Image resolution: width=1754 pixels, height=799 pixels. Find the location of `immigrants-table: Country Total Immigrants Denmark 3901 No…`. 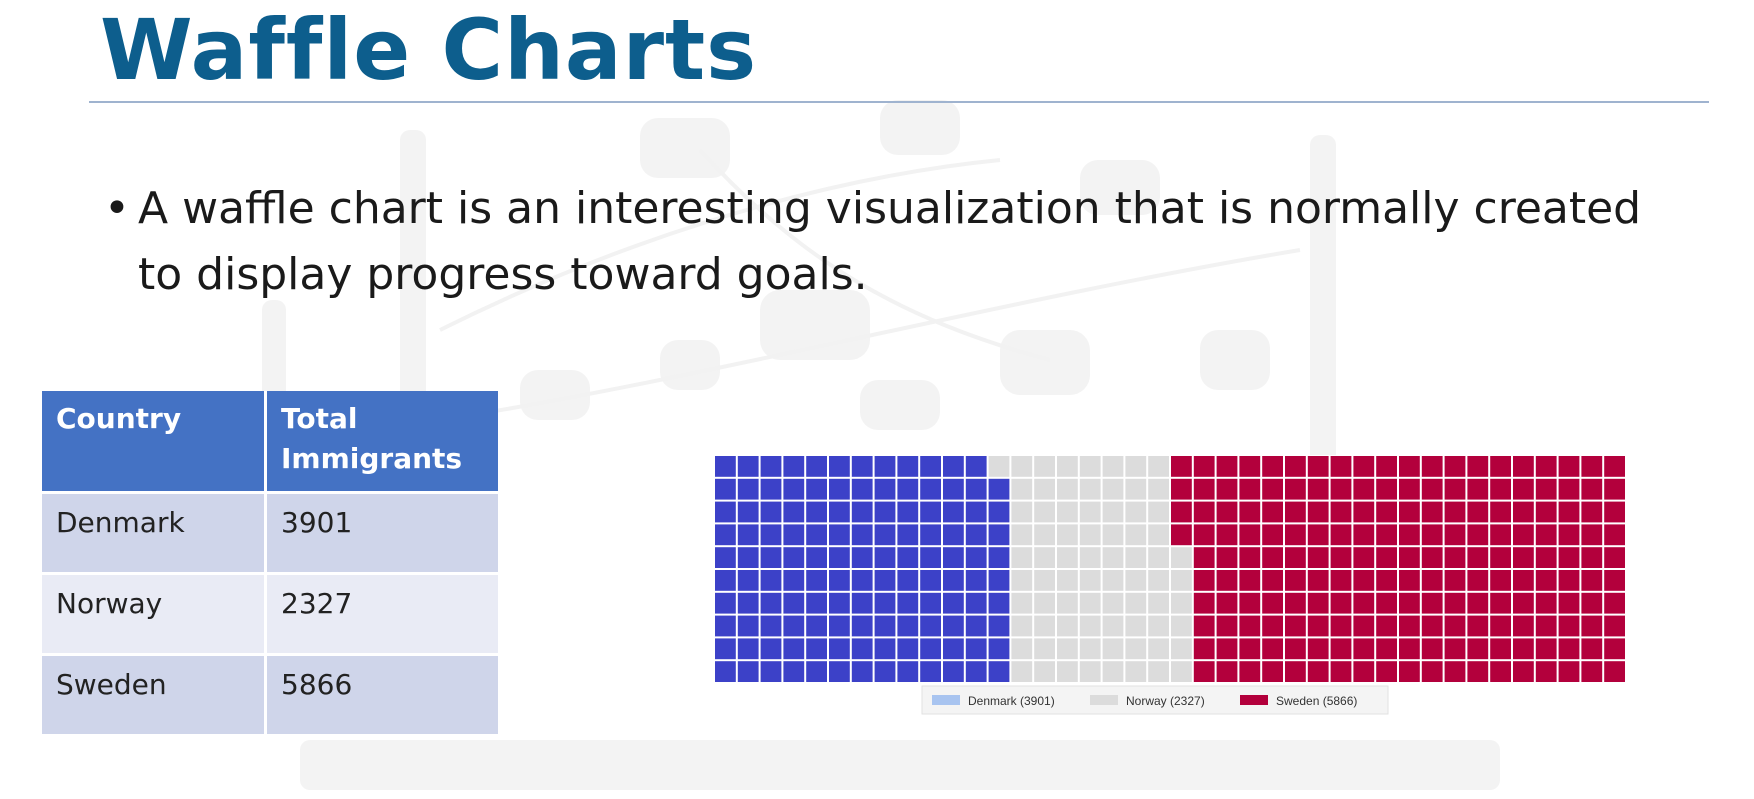

immigrants-table: Country Total Immigrants Denmark 3901 No… is located at coordinates (270, 564).